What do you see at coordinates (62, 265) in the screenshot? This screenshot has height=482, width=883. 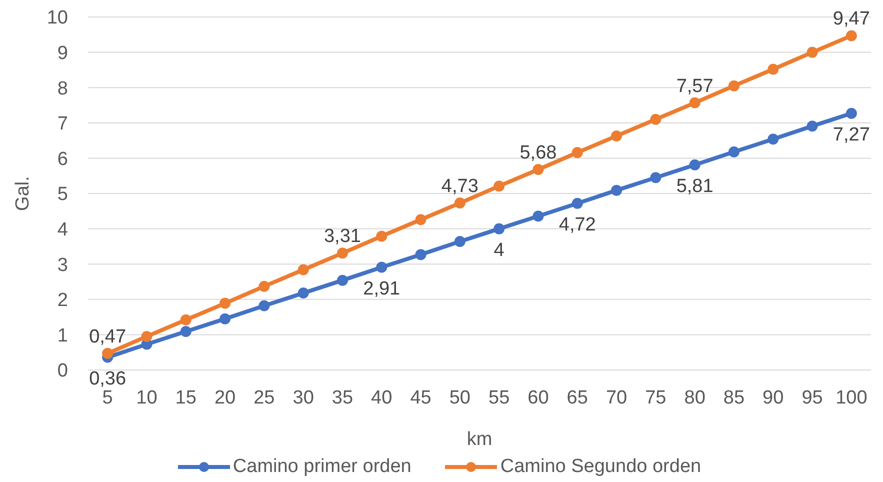 I see `y-tick-label: 3` at bounding box center [62, 265].